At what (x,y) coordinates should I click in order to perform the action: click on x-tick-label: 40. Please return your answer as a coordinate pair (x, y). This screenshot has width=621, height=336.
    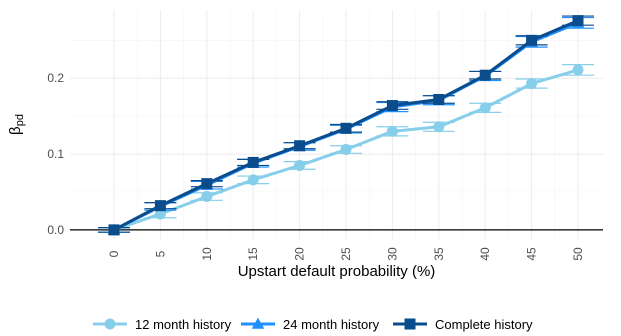
    Looking at the image, I should click on (485, 254).